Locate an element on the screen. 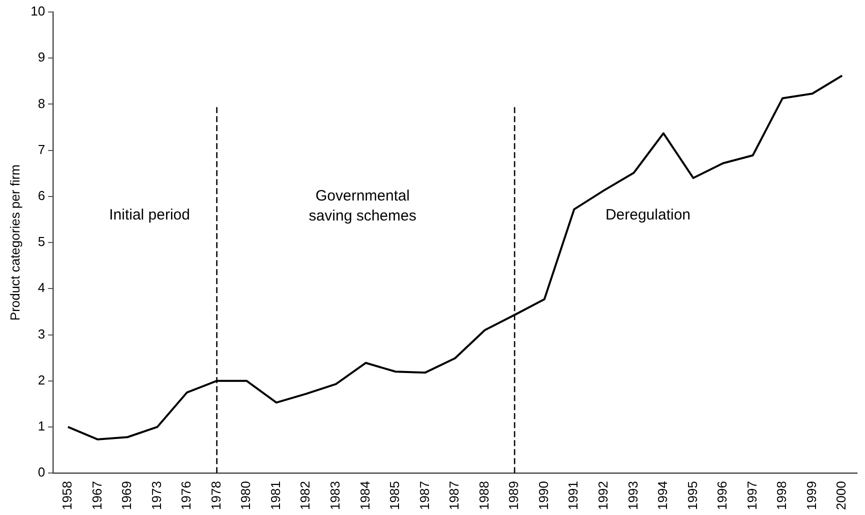 The width and height of the screenshot is (865, 515). x-tick-label: 1985 is located at coordinates (394, 495).